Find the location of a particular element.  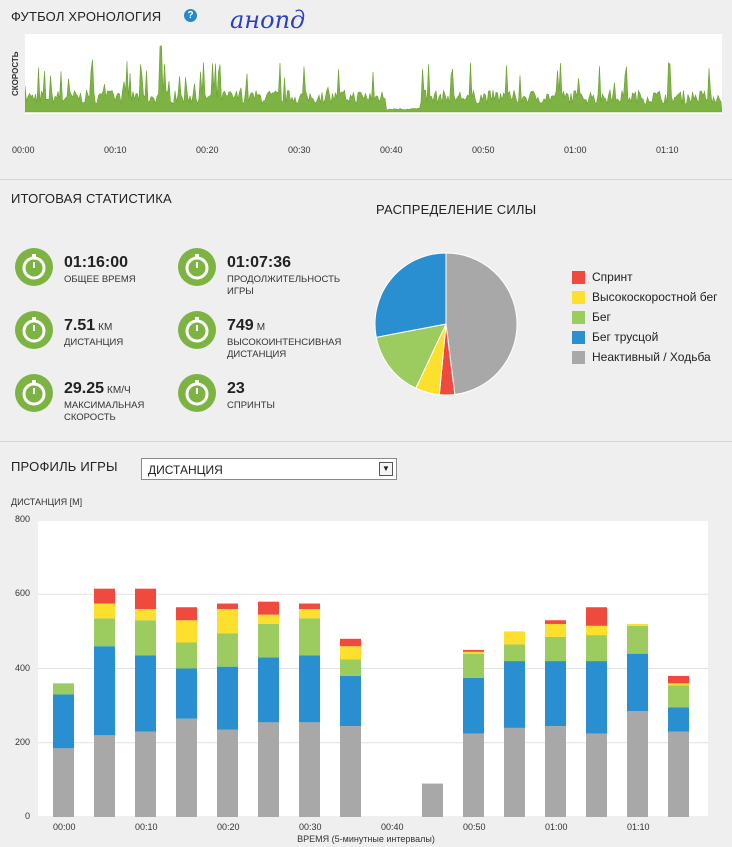

y-tick-label: 0 is located at coordinates (27, 816).